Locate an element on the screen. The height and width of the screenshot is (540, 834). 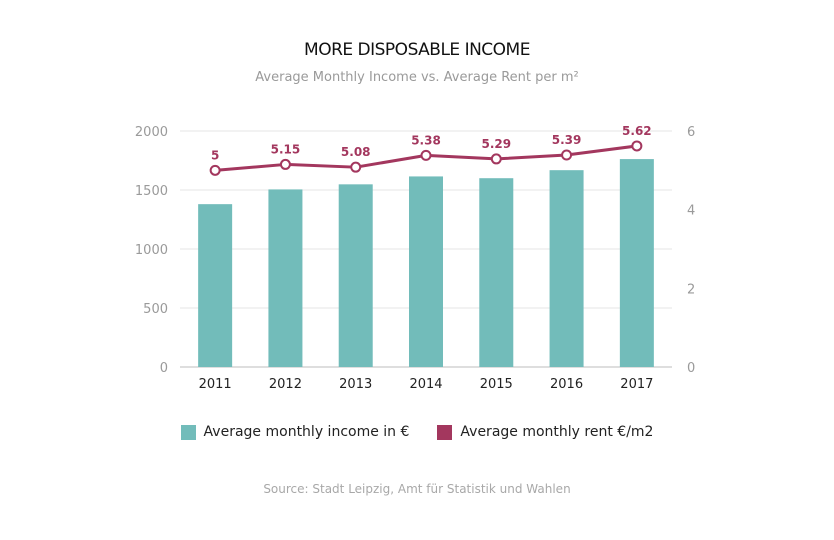
x-tick-label: 2013 is located at coordinates (355, 384).